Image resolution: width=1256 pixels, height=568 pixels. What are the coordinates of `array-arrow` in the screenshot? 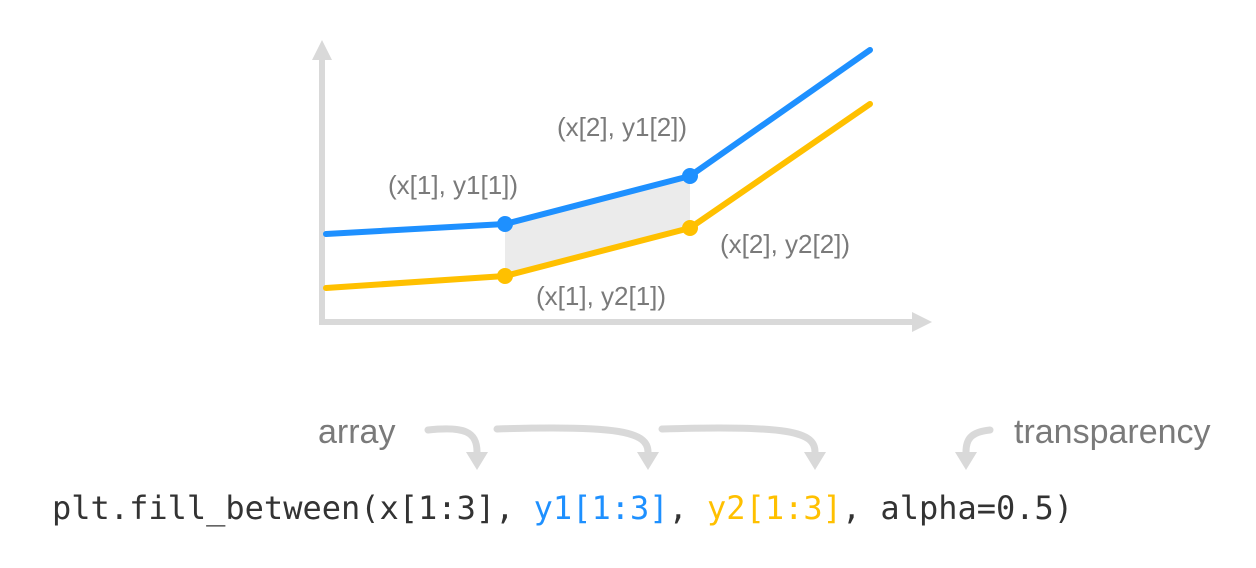 It's located at (452, 440).